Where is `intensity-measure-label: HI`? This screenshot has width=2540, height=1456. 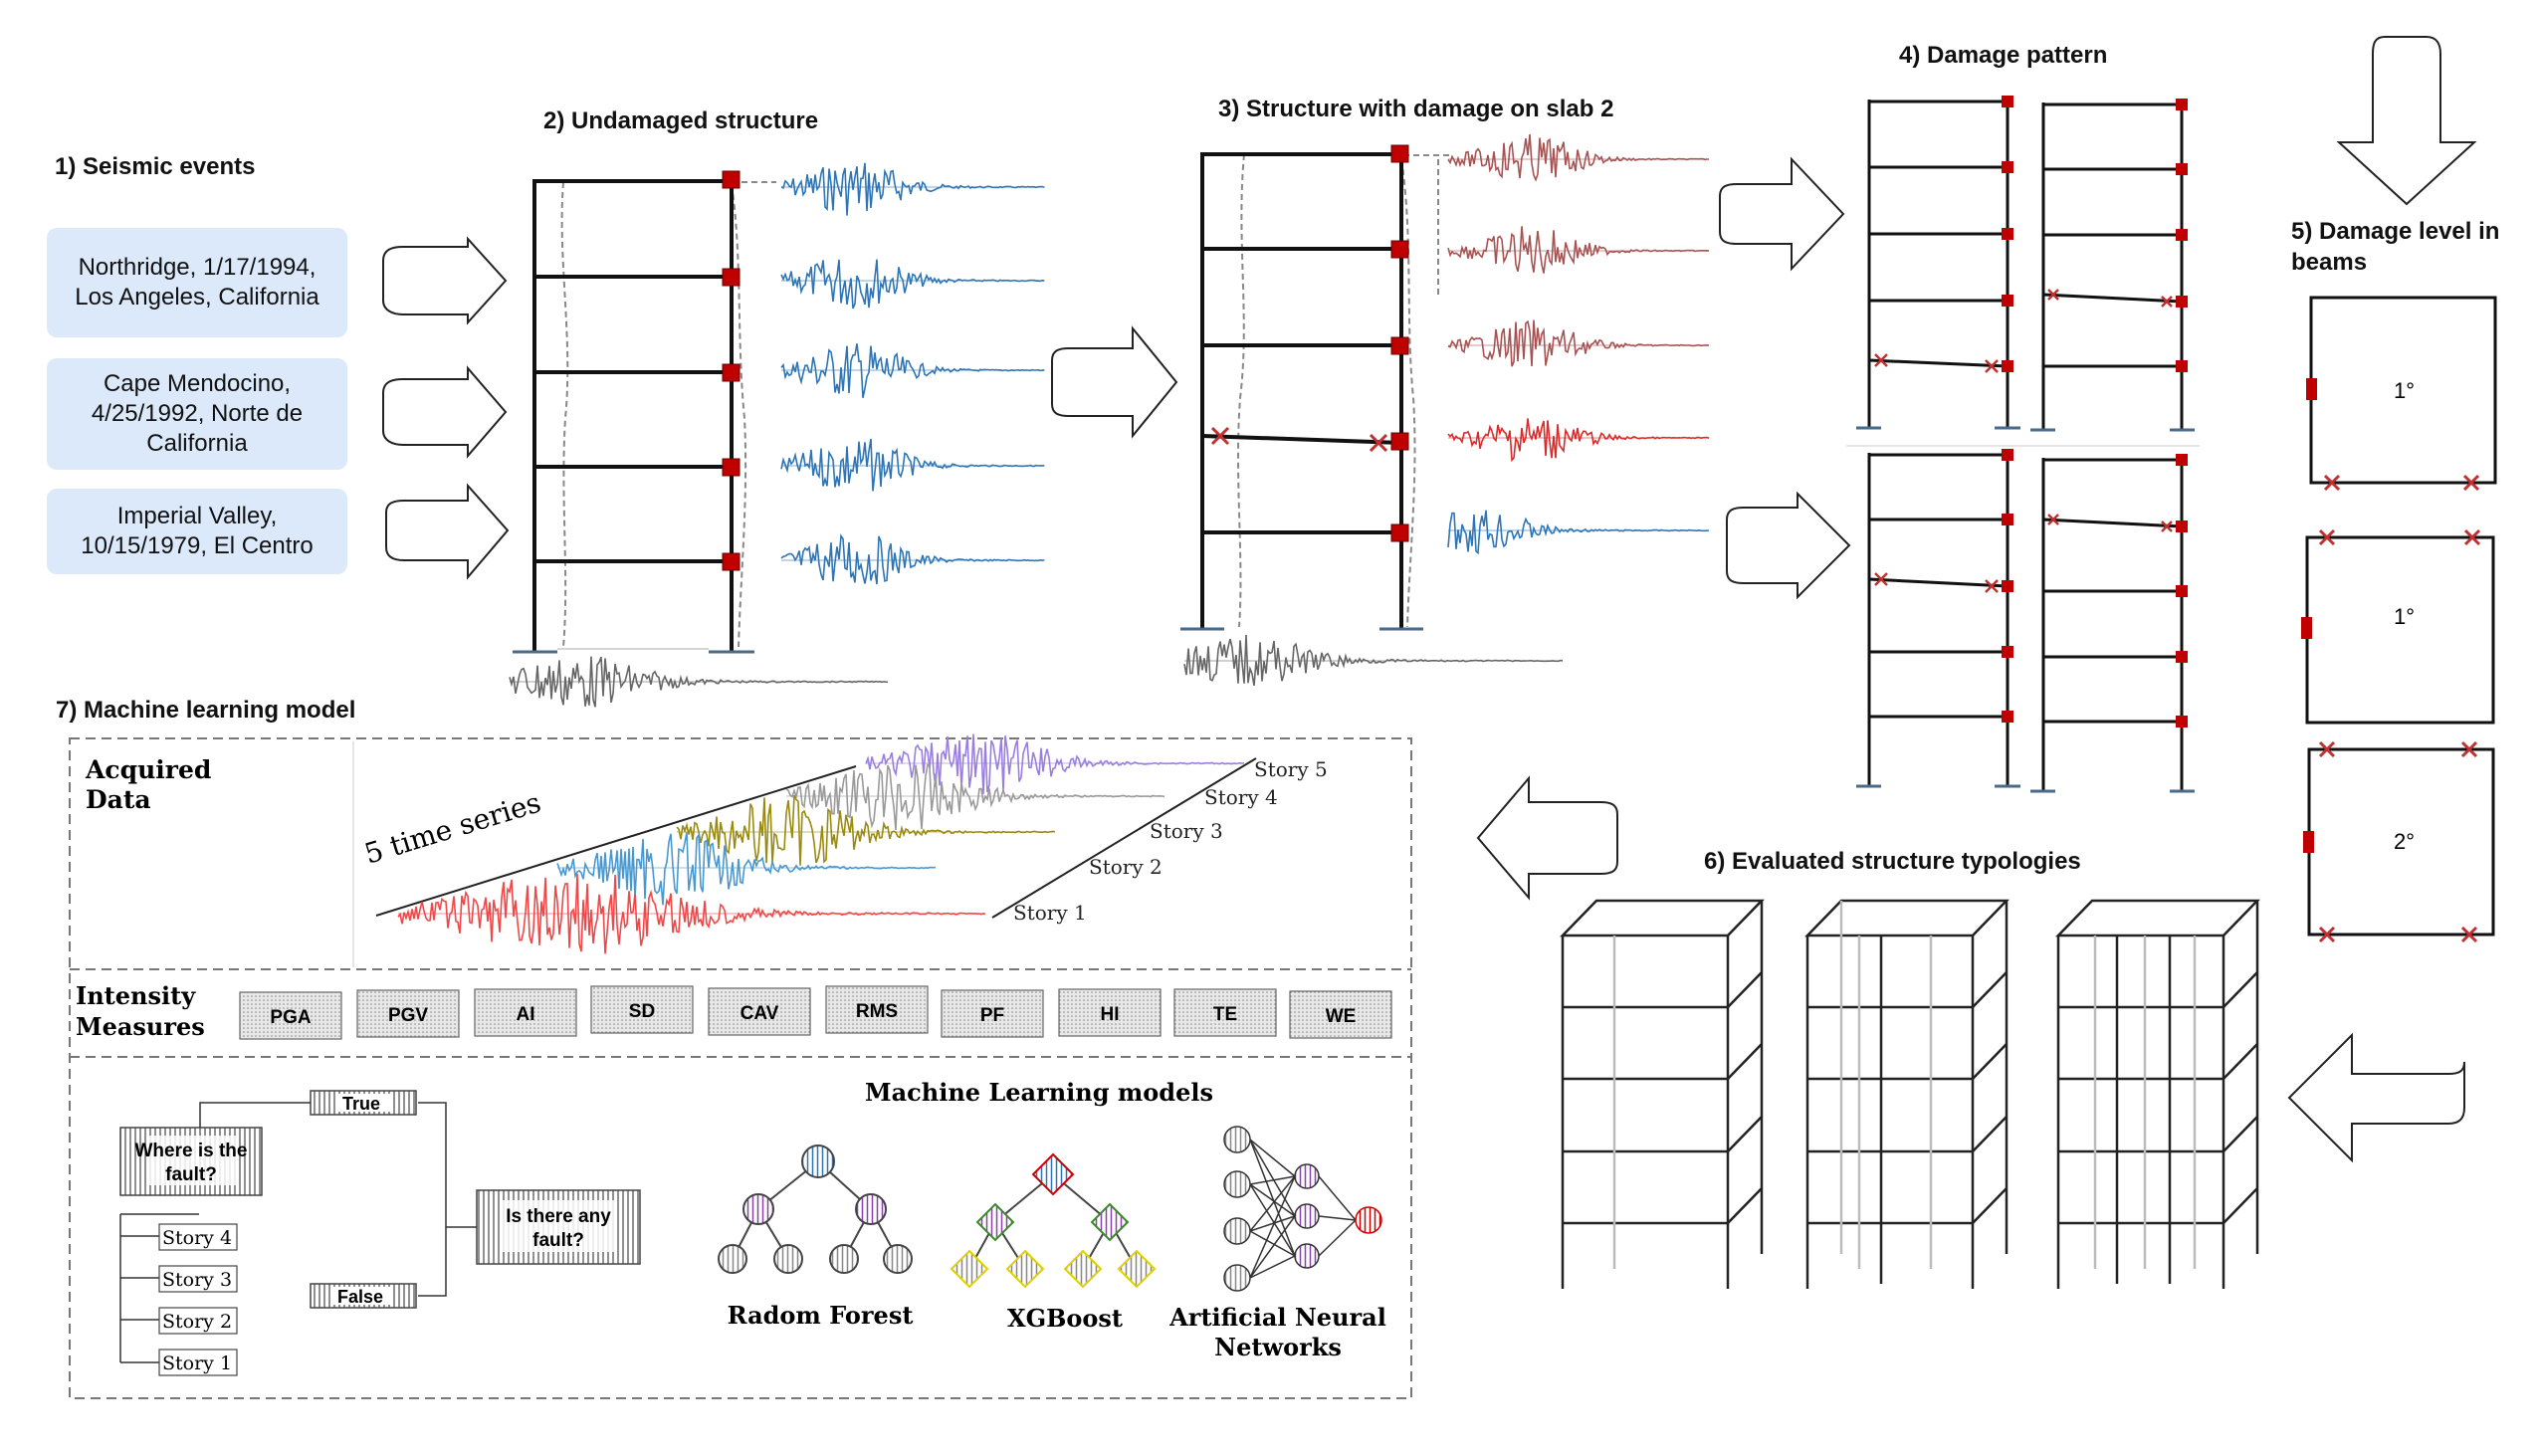 intensity-measure-label: HI is located at coordinates (1110, 1014).